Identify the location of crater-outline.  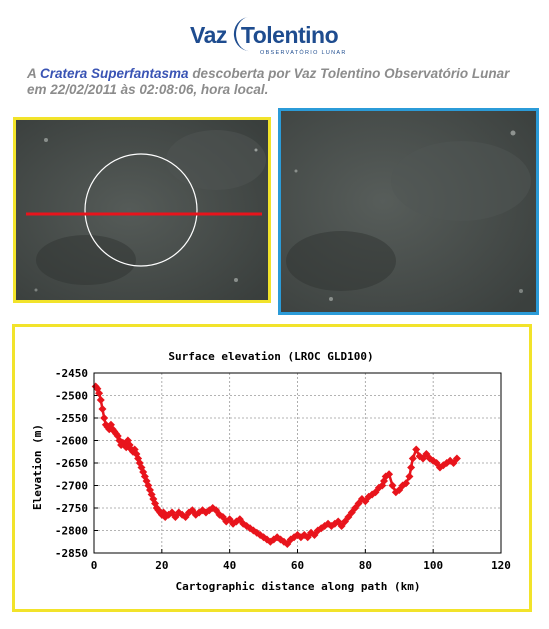
(141, 210).